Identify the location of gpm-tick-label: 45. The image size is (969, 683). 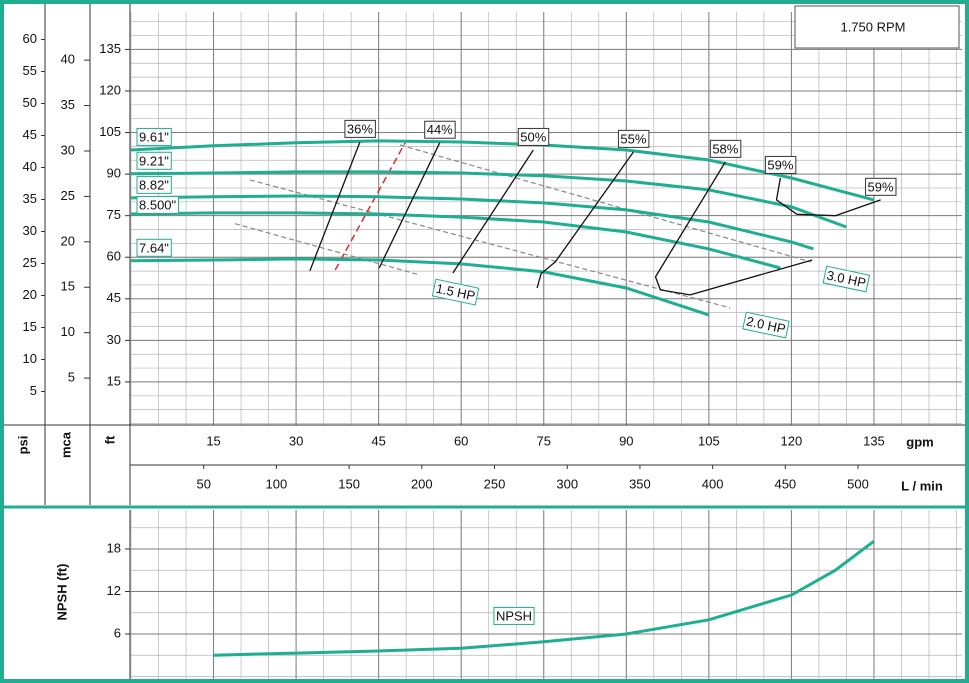
(378, 440).